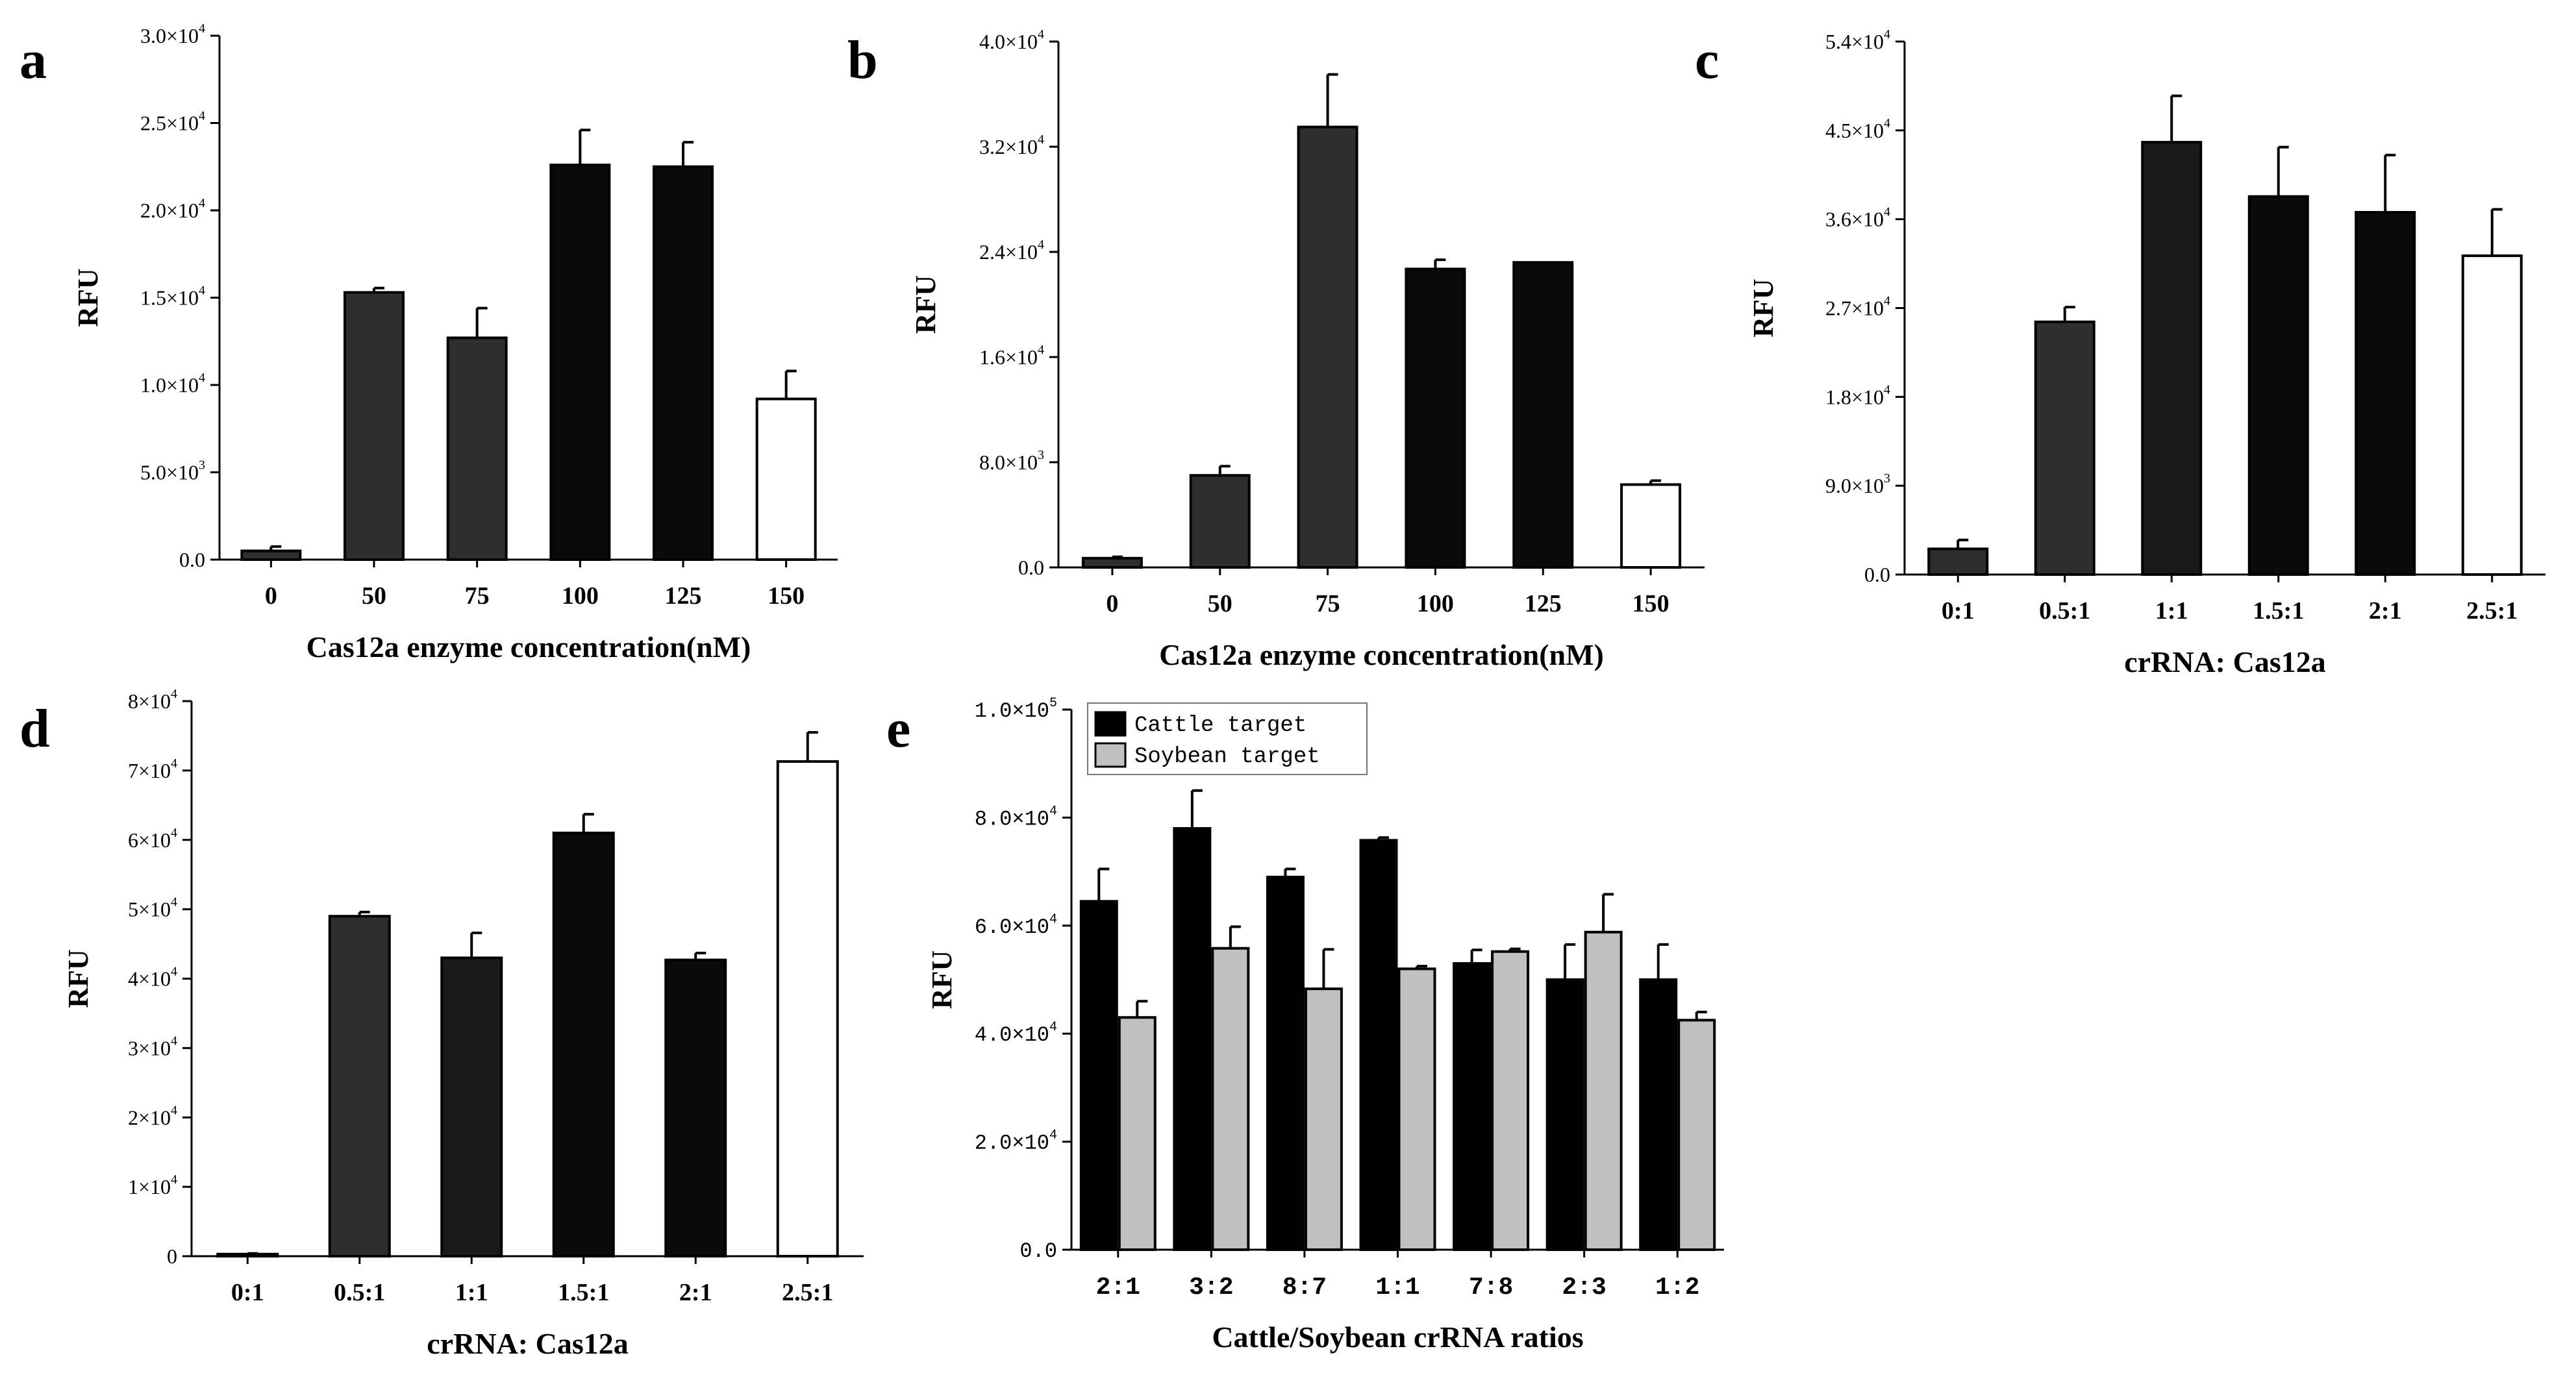 The height and width of the screenshot is (1375, 2576). What do you see at coordinates (1381, 654) in the screenshot?
I see `x-axis-label: Cas12a enzyme concentration(nM)` at bounding box center [1381, 654].